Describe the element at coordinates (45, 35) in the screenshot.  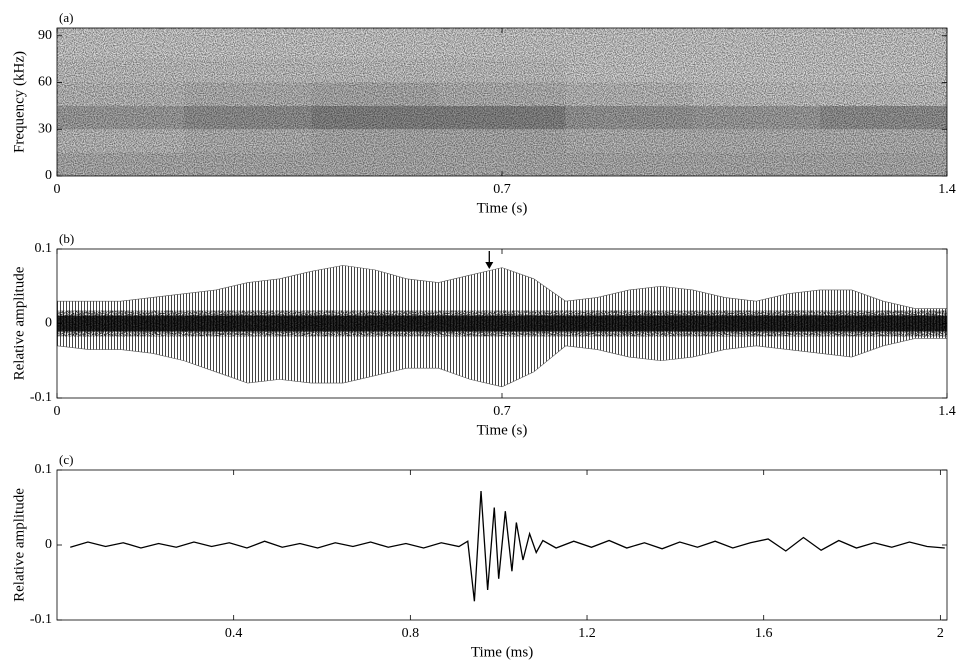
I see `y-tick-label: 90` at that location.